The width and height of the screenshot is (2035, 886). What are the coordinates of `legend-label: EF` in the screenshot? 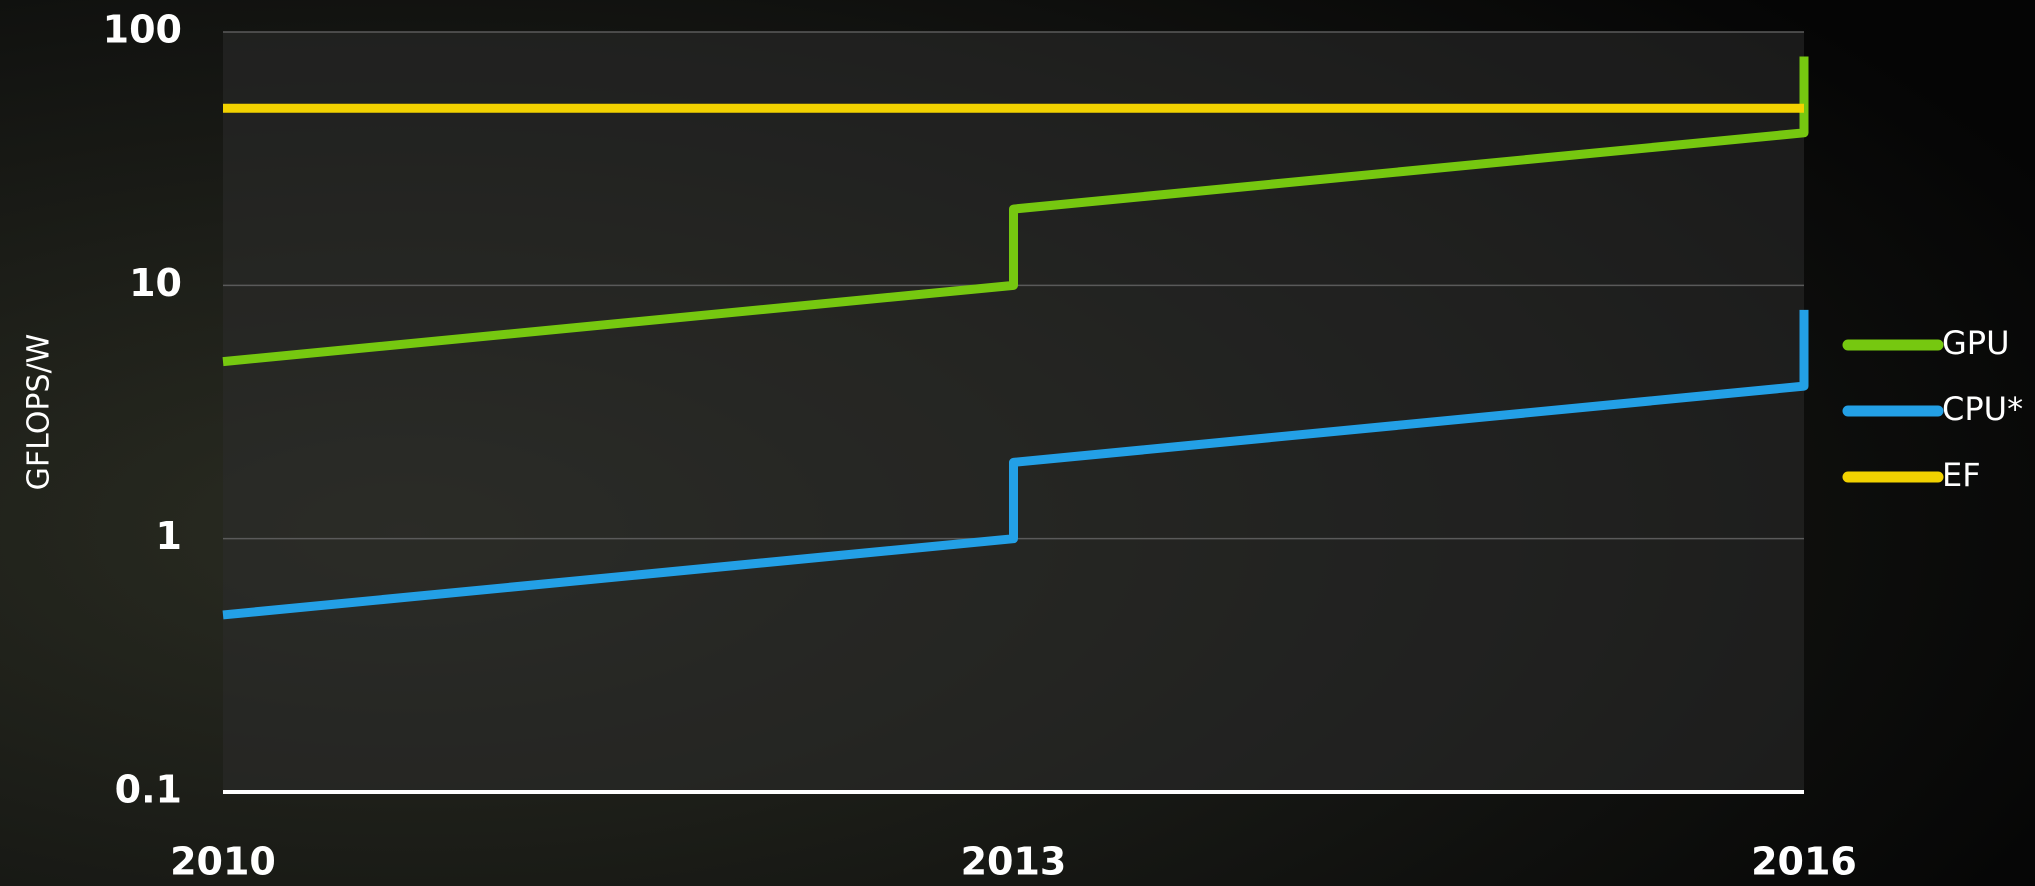 It's located at (1961, 475).